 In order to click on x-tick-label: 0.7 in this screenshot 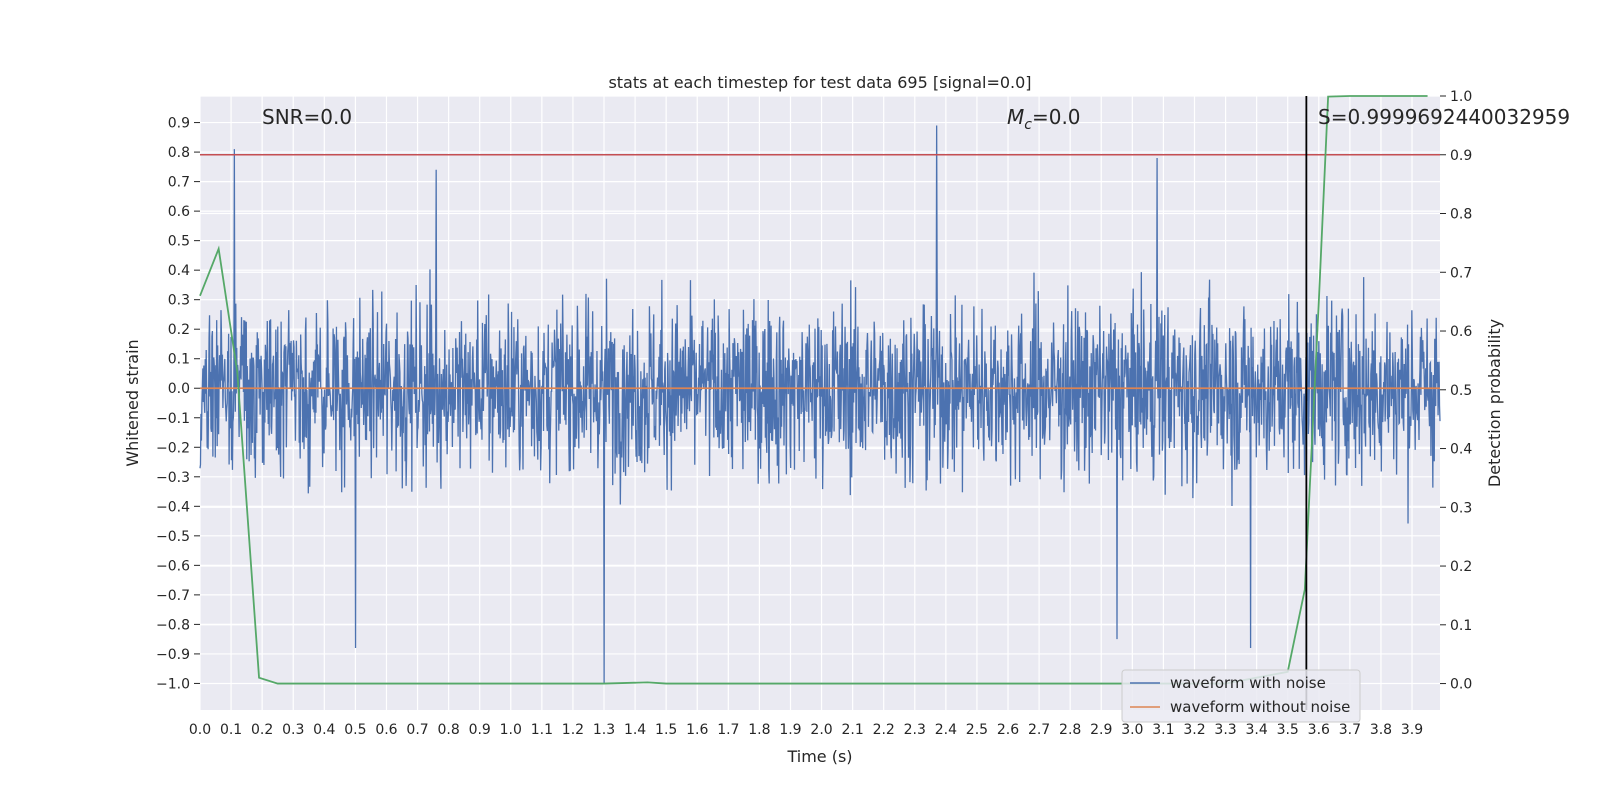, I will do `click(417, 730)`.